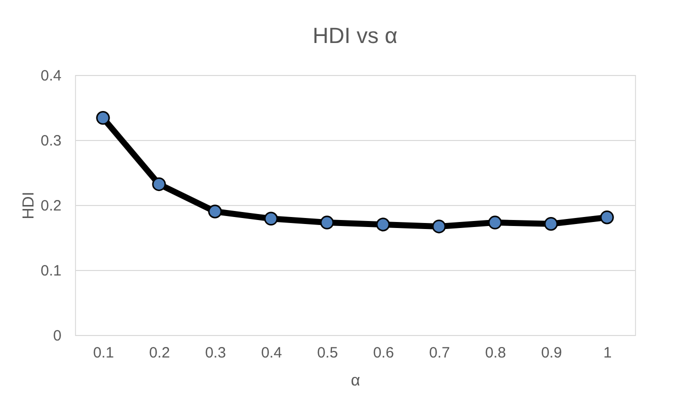 This screenshot has width=675, height=403. What do you see at coordinates (607, 353) in the screenshot?
I see `x-tick-label: 1` at bounding box center [607, 353].